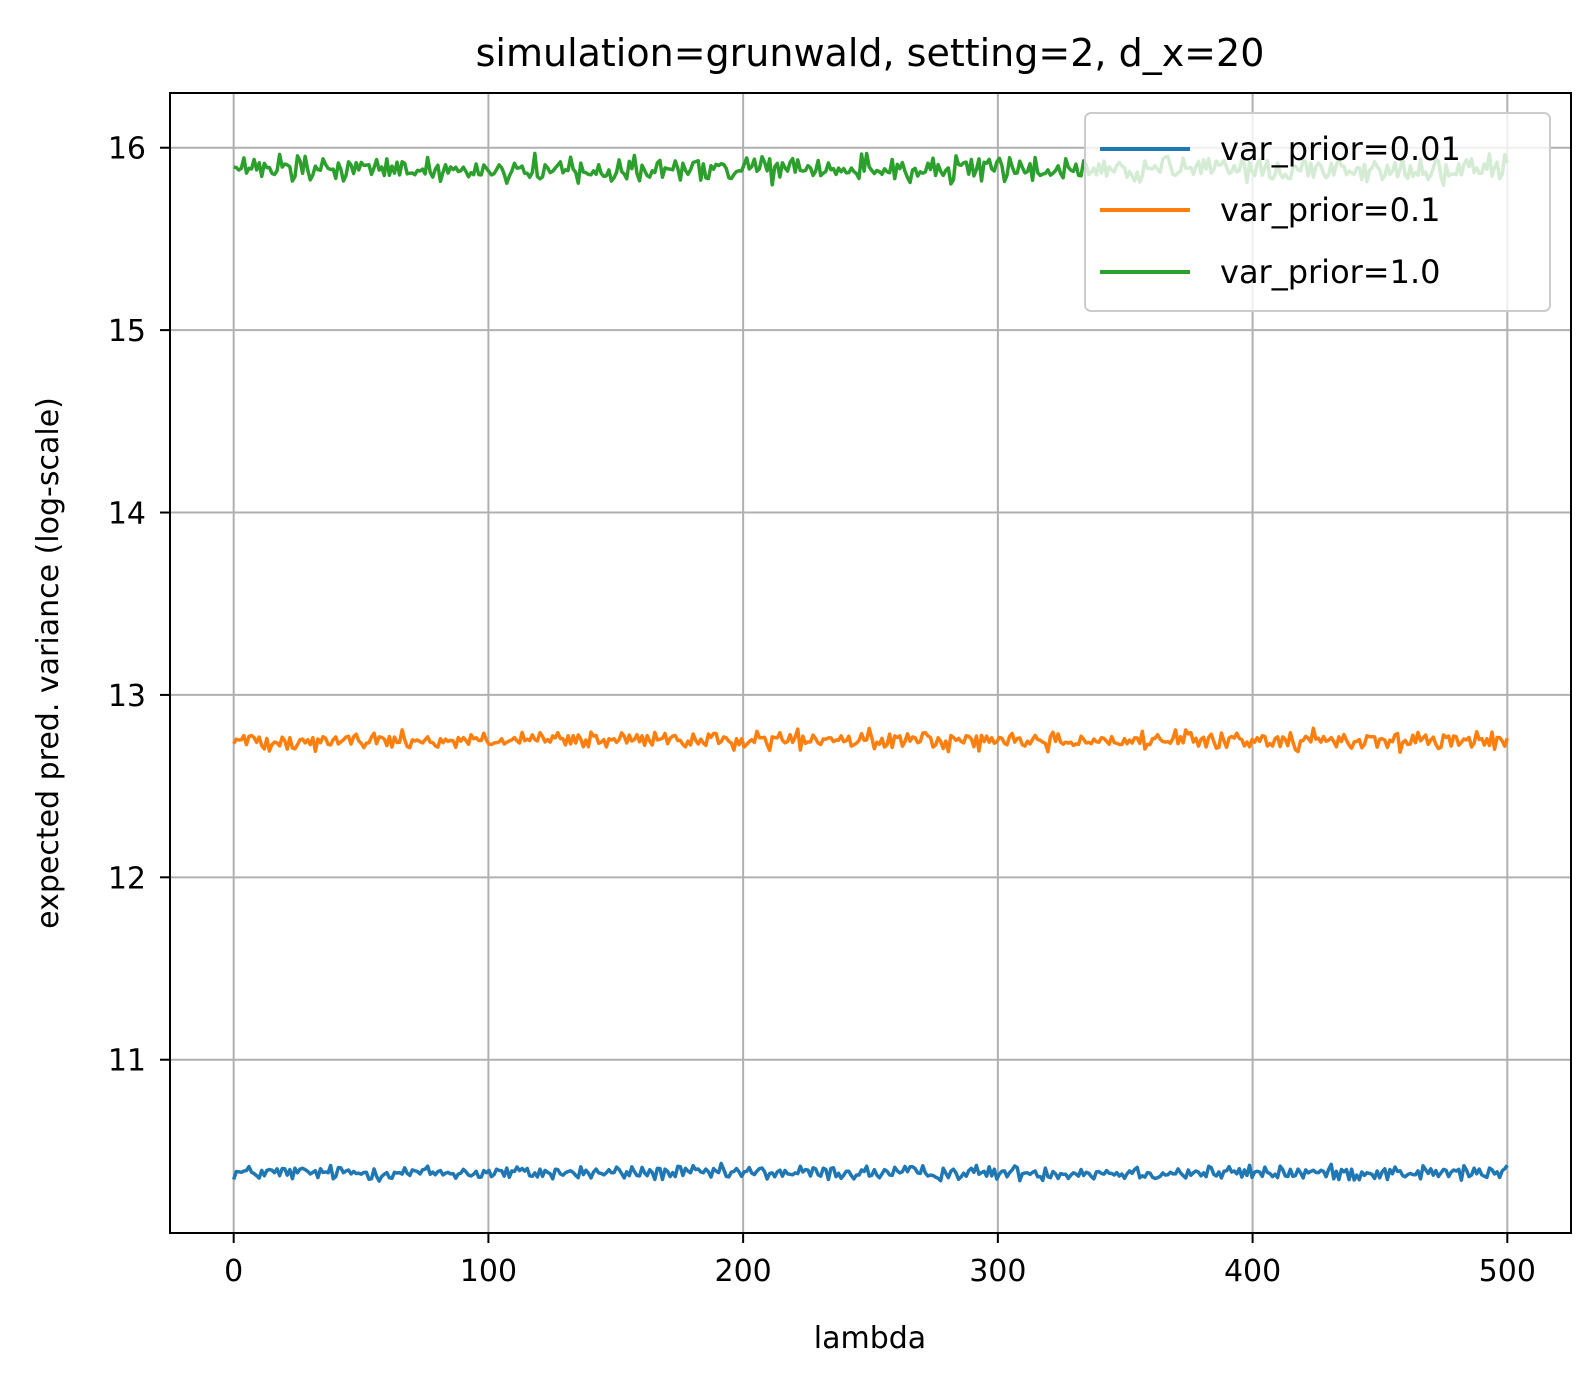  I want to click on x-axis-label: lambda, so click(870, 1338).